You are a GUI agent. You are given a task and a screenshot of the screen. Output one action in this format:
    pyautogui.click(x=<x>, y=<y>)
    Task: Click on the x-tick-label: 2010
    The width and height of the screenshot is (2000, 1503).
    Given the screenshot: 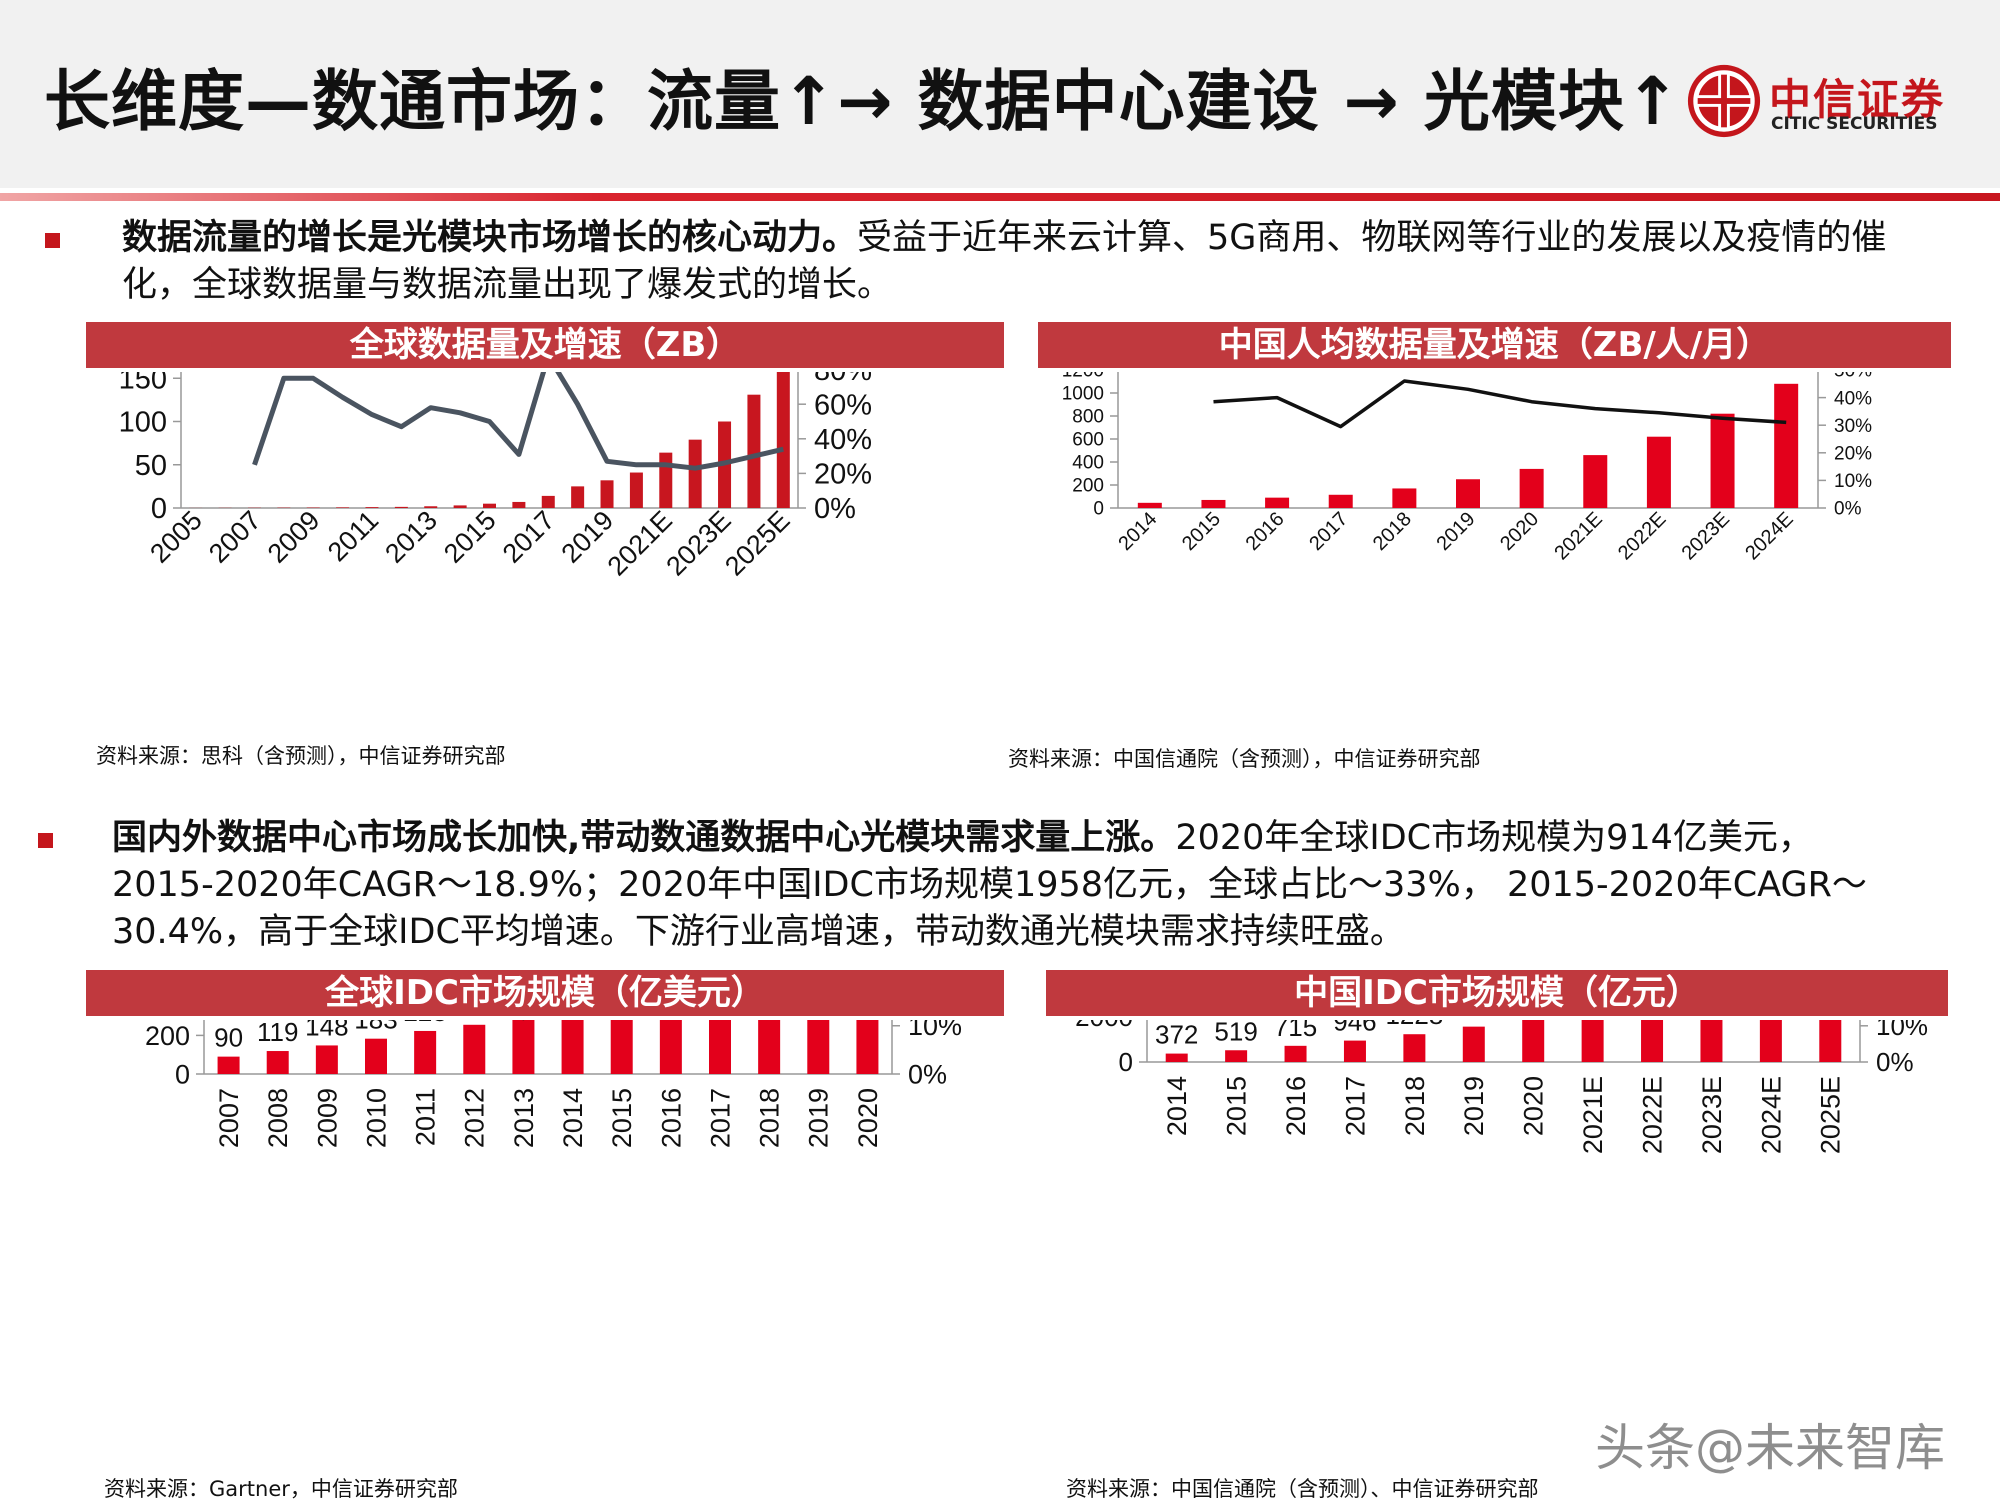 What is the action you would take?
    pyautogui.click(x=376, y=1118)
    